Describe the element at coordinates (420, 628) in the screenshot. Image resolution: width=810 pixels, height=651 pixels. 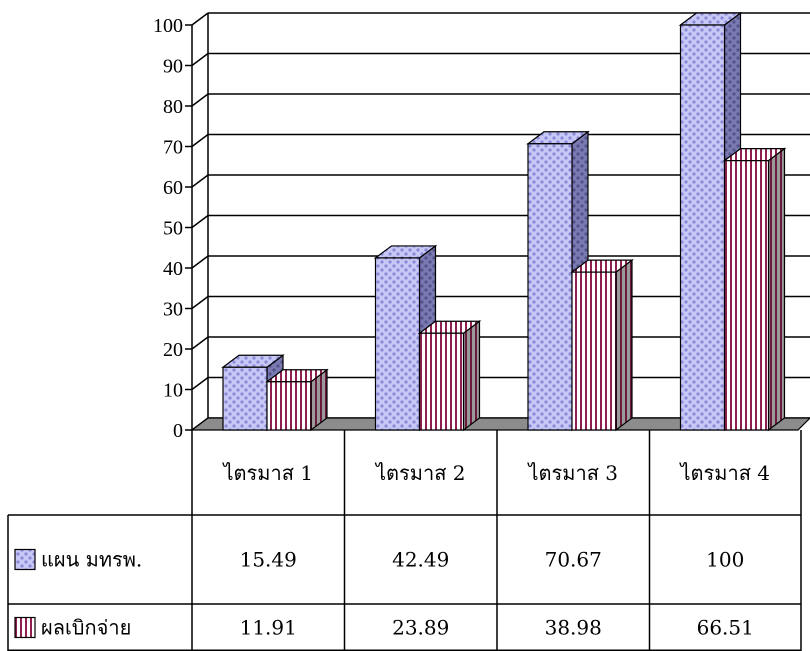
I see `data-table-value: 23.89` at that location.